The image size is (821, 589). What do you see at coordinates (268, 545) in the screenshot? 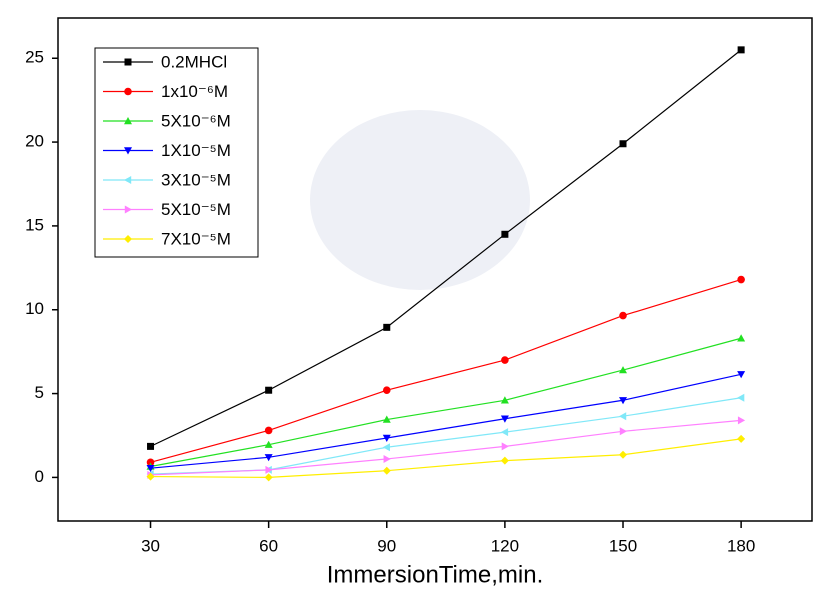
I see `x-tick-label: 60` at bounding box center [268, 545].